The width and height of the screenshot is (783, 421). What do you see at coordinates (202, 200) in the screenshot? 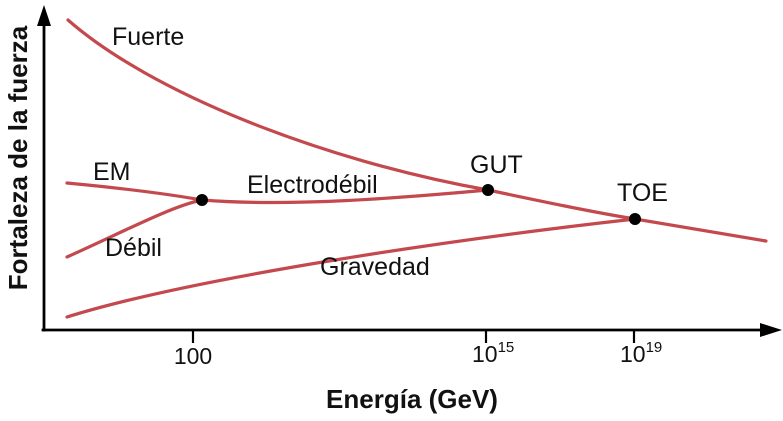
I see `merge-dot-electroweak` at bounding box center [202, 200].